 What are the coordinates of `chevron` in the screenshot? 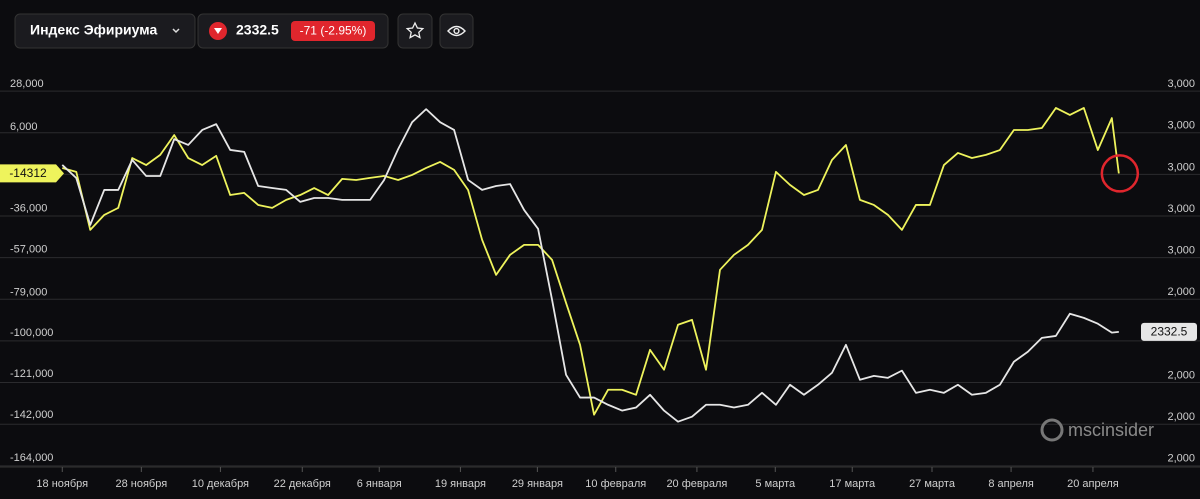 It's located at (176, 31).